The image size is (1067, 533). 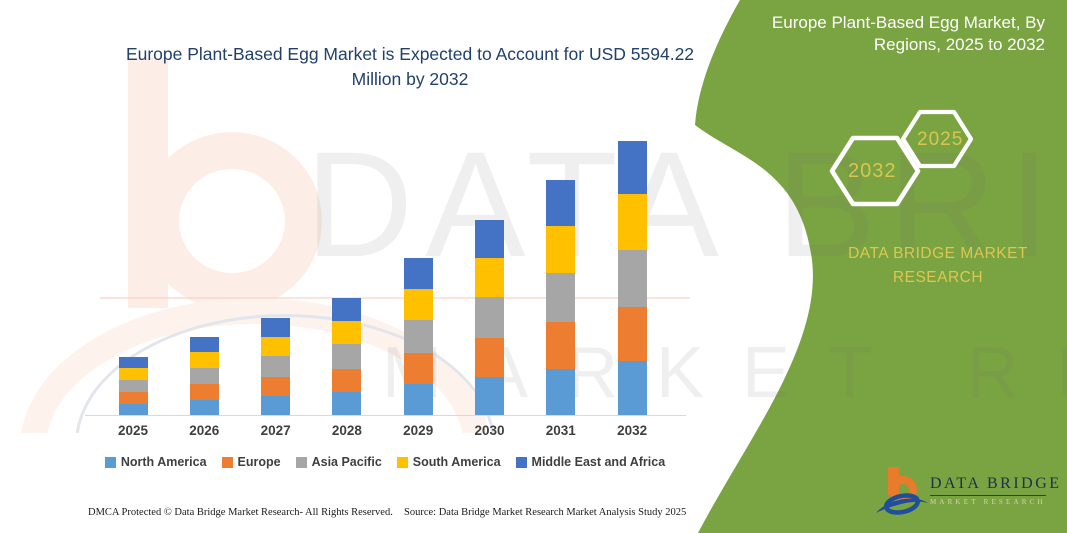 I want to click on watermark-horizontal-line, so click(x=395, y=298).